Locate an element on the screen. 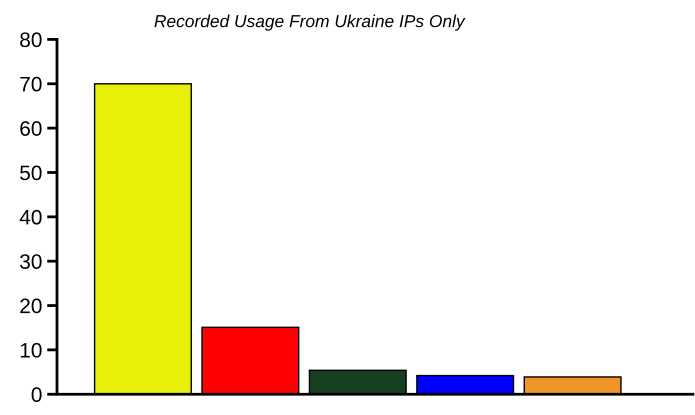 The width and height of the screenshot is (695, 415). y-tick-label: 20 is located at coordinates (31, 306).